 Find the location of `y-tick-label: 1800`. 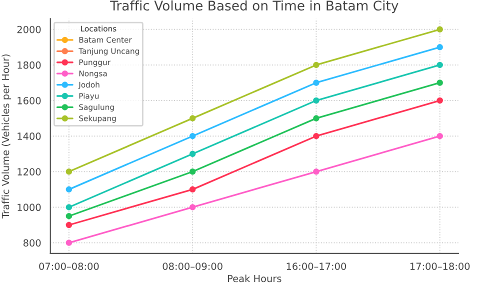

y-tick-label: 1800 is located at coordinates (29, 65).